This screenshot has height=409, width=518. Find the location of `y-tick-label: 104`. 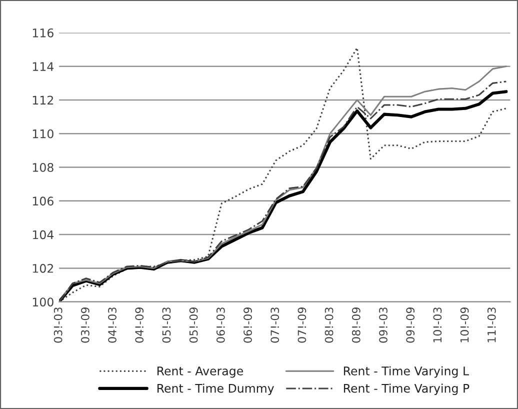

y-tick-label: 104 is located at coordinates (43, 235).